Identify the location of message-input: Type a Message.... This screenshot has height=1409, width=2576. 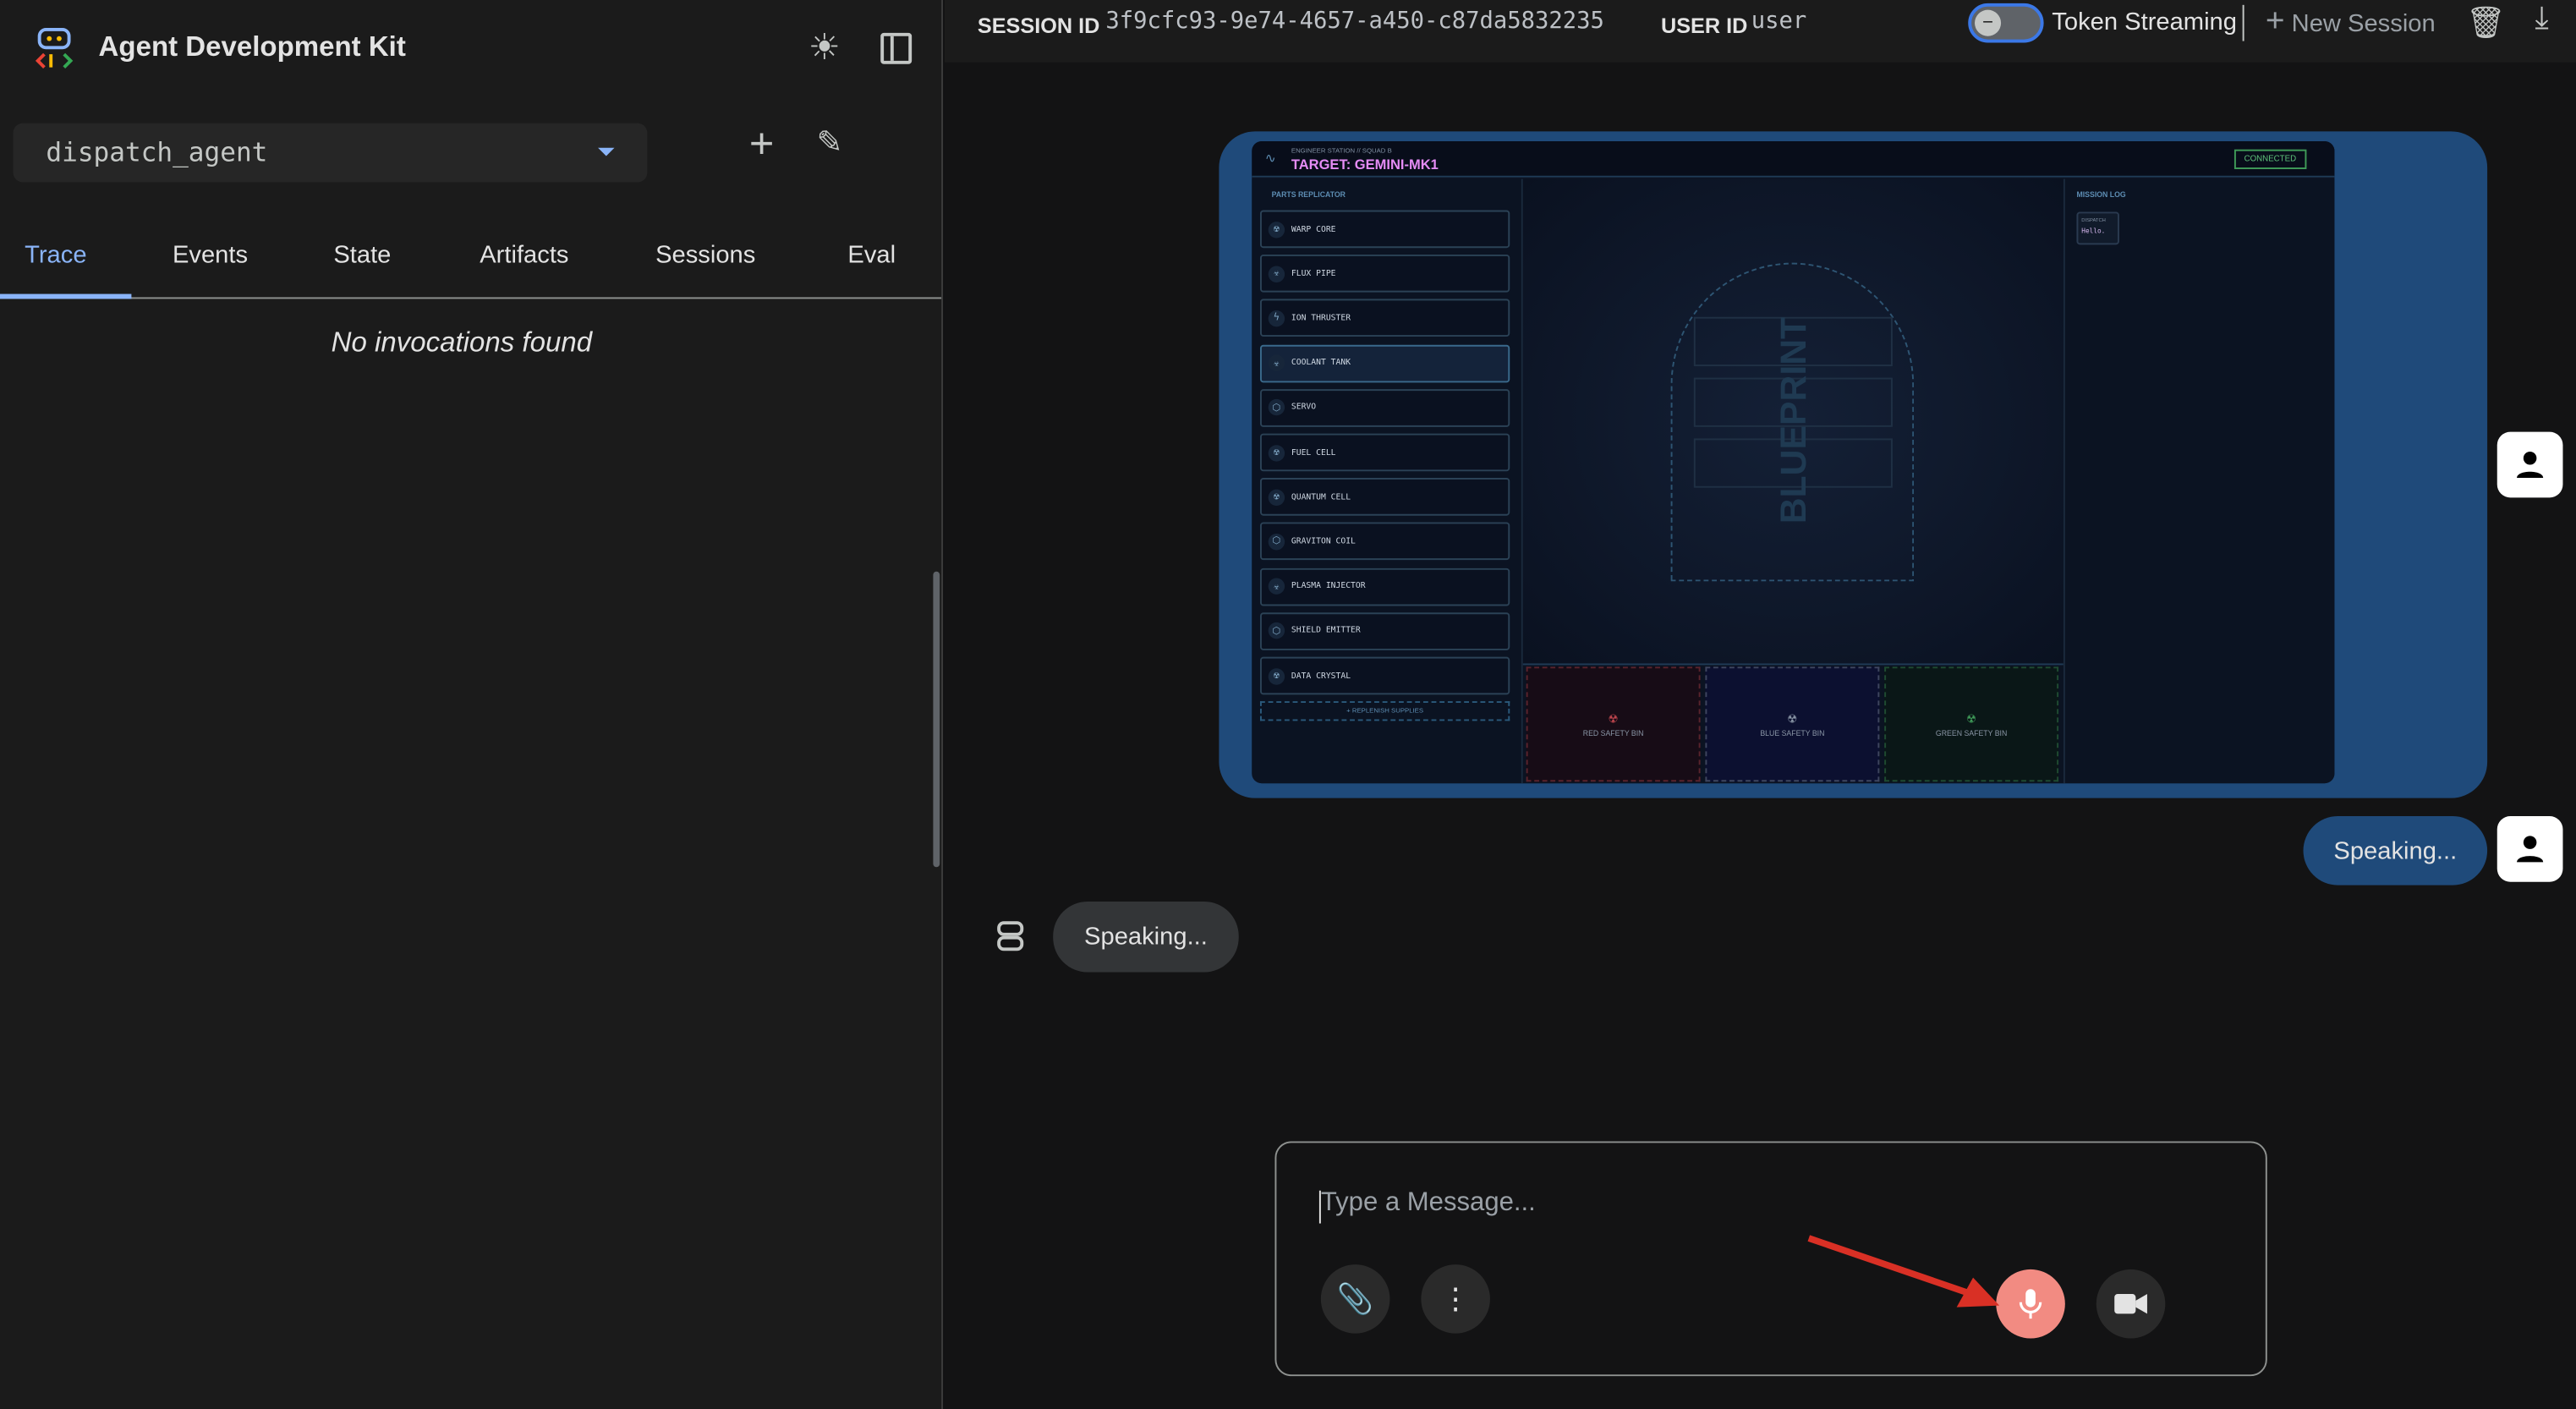
(1428, 1203).